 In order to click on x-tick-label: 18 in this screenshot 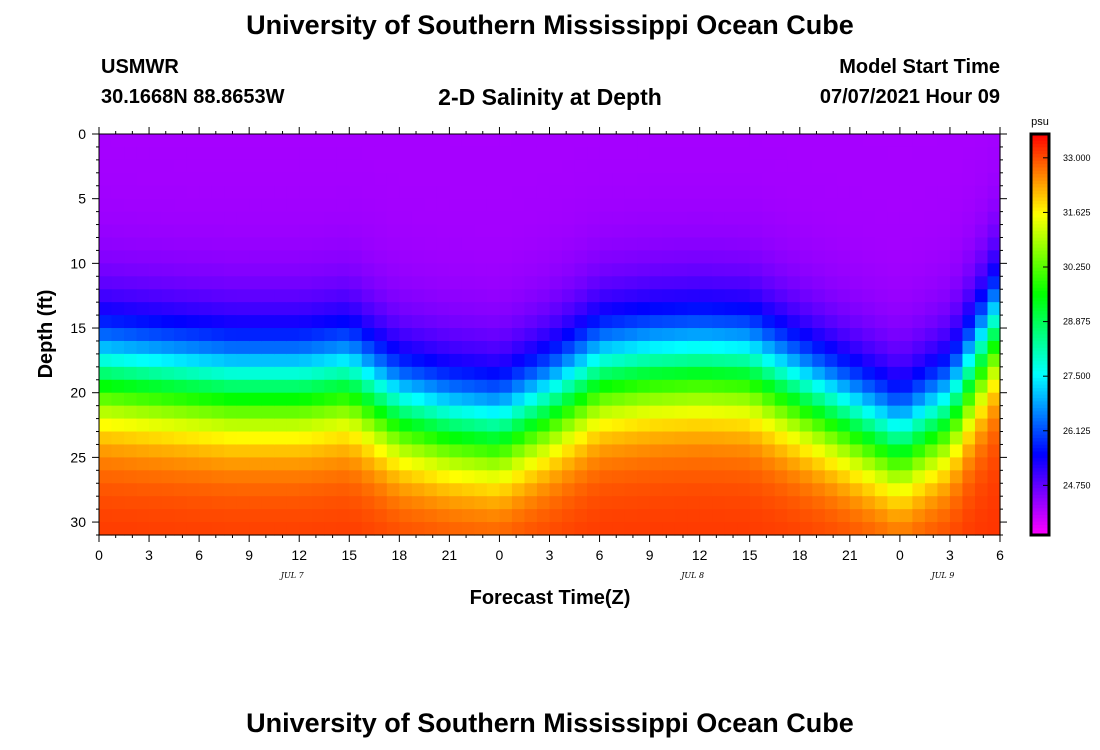, I will do `click(400, 555)`.